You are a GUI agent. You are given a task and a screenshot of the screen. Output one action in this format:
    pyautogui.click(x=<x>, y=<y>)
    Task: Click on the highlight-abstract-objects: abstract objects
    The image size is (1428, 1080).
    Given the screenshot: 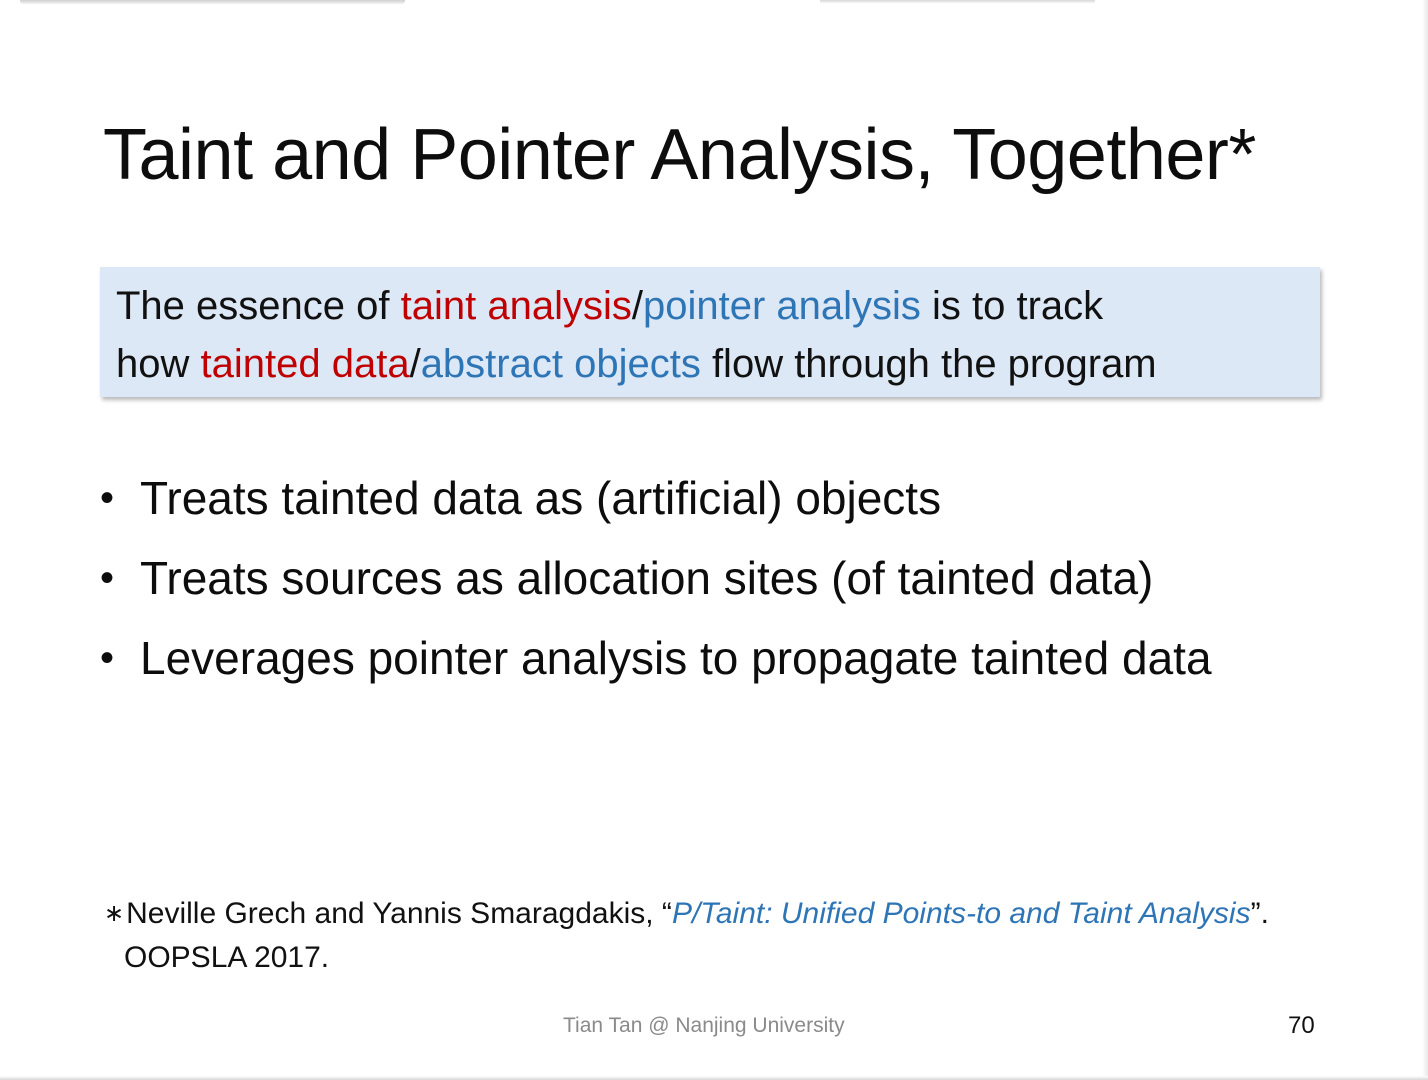 What is the action you would take?
    pyautogui.click(x=560, y=364)
    